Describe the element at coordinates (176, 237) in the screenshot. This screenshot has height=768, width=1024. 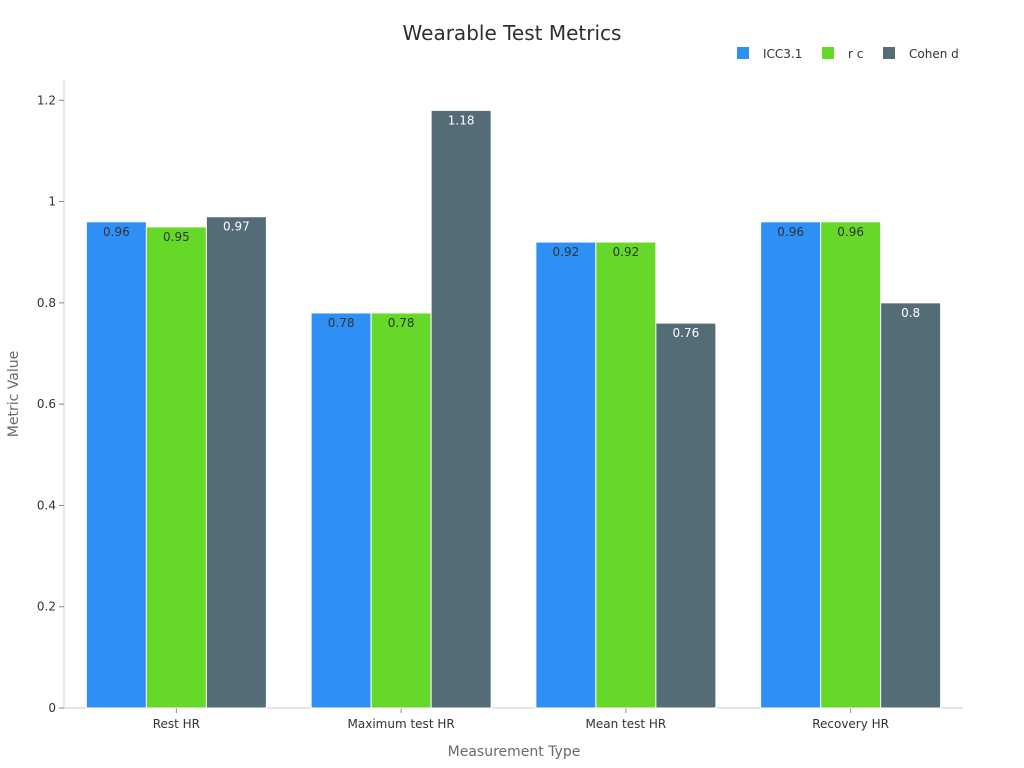
I see `data-label: 0.95` at that location.